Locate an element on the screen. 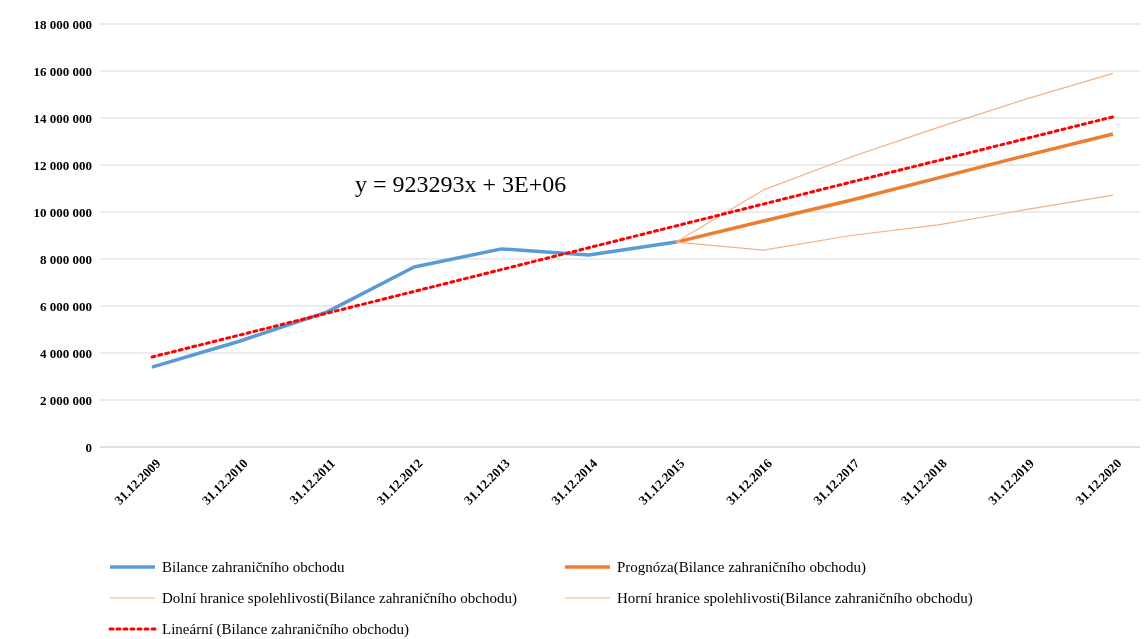  legend-label: Dolní hranice spolehlivosti(Bilance zahraničního obchodu) is located at coordinates (339, 599).